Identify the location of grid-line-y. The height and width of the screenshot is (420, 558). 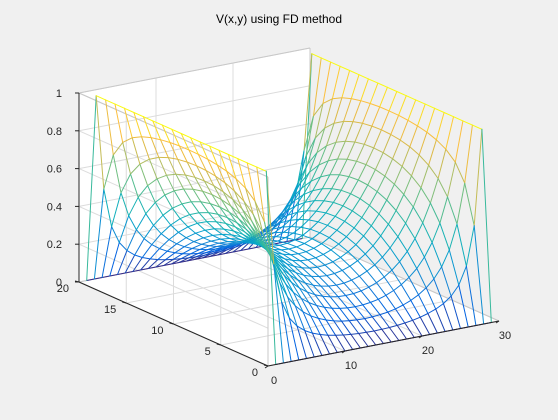
(242, 280).